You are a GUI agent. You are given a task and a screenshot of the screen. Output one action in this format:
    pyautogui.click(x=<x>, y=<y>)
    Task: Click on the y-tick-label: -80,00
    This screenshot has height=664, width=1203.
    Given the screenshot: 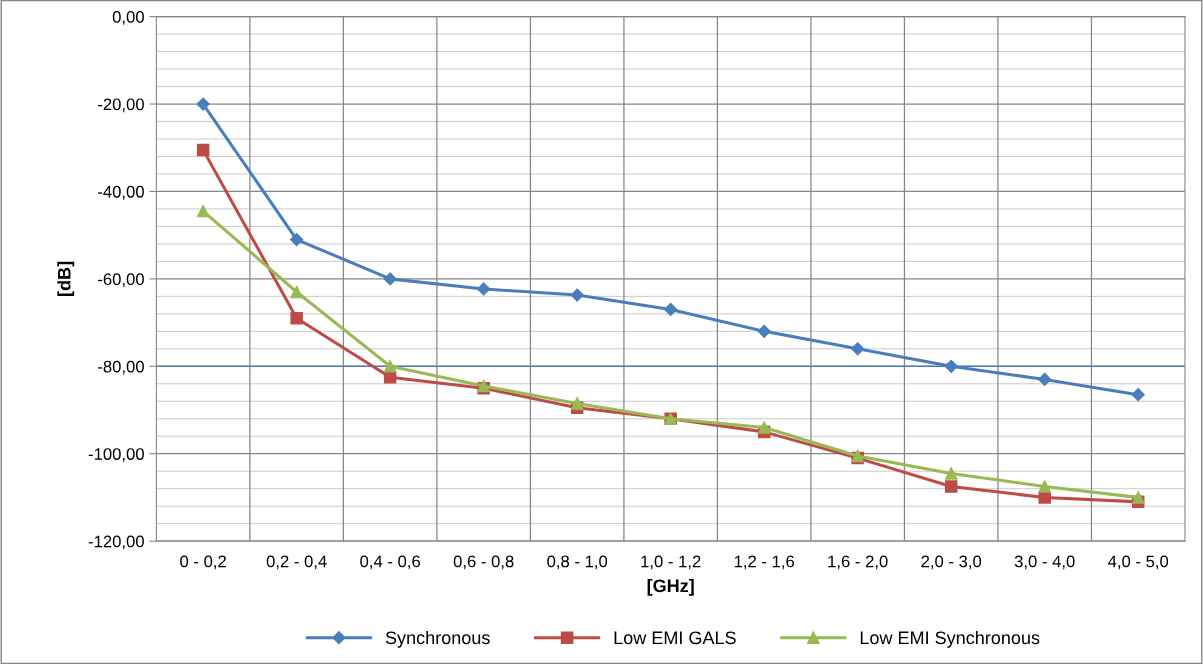 What is the action you would take?
    pyautogui.click(x=121, y=367)
    